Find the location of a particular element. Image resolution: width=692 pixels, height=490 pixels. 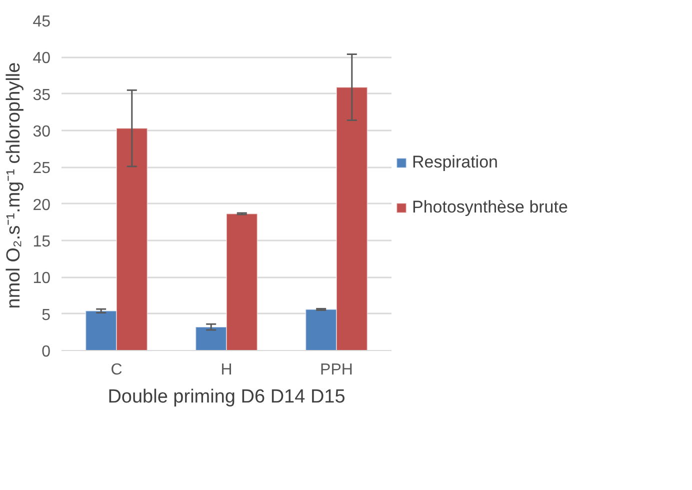

legend-label: Photosynthèse brute is located at coordinates (490, 208).